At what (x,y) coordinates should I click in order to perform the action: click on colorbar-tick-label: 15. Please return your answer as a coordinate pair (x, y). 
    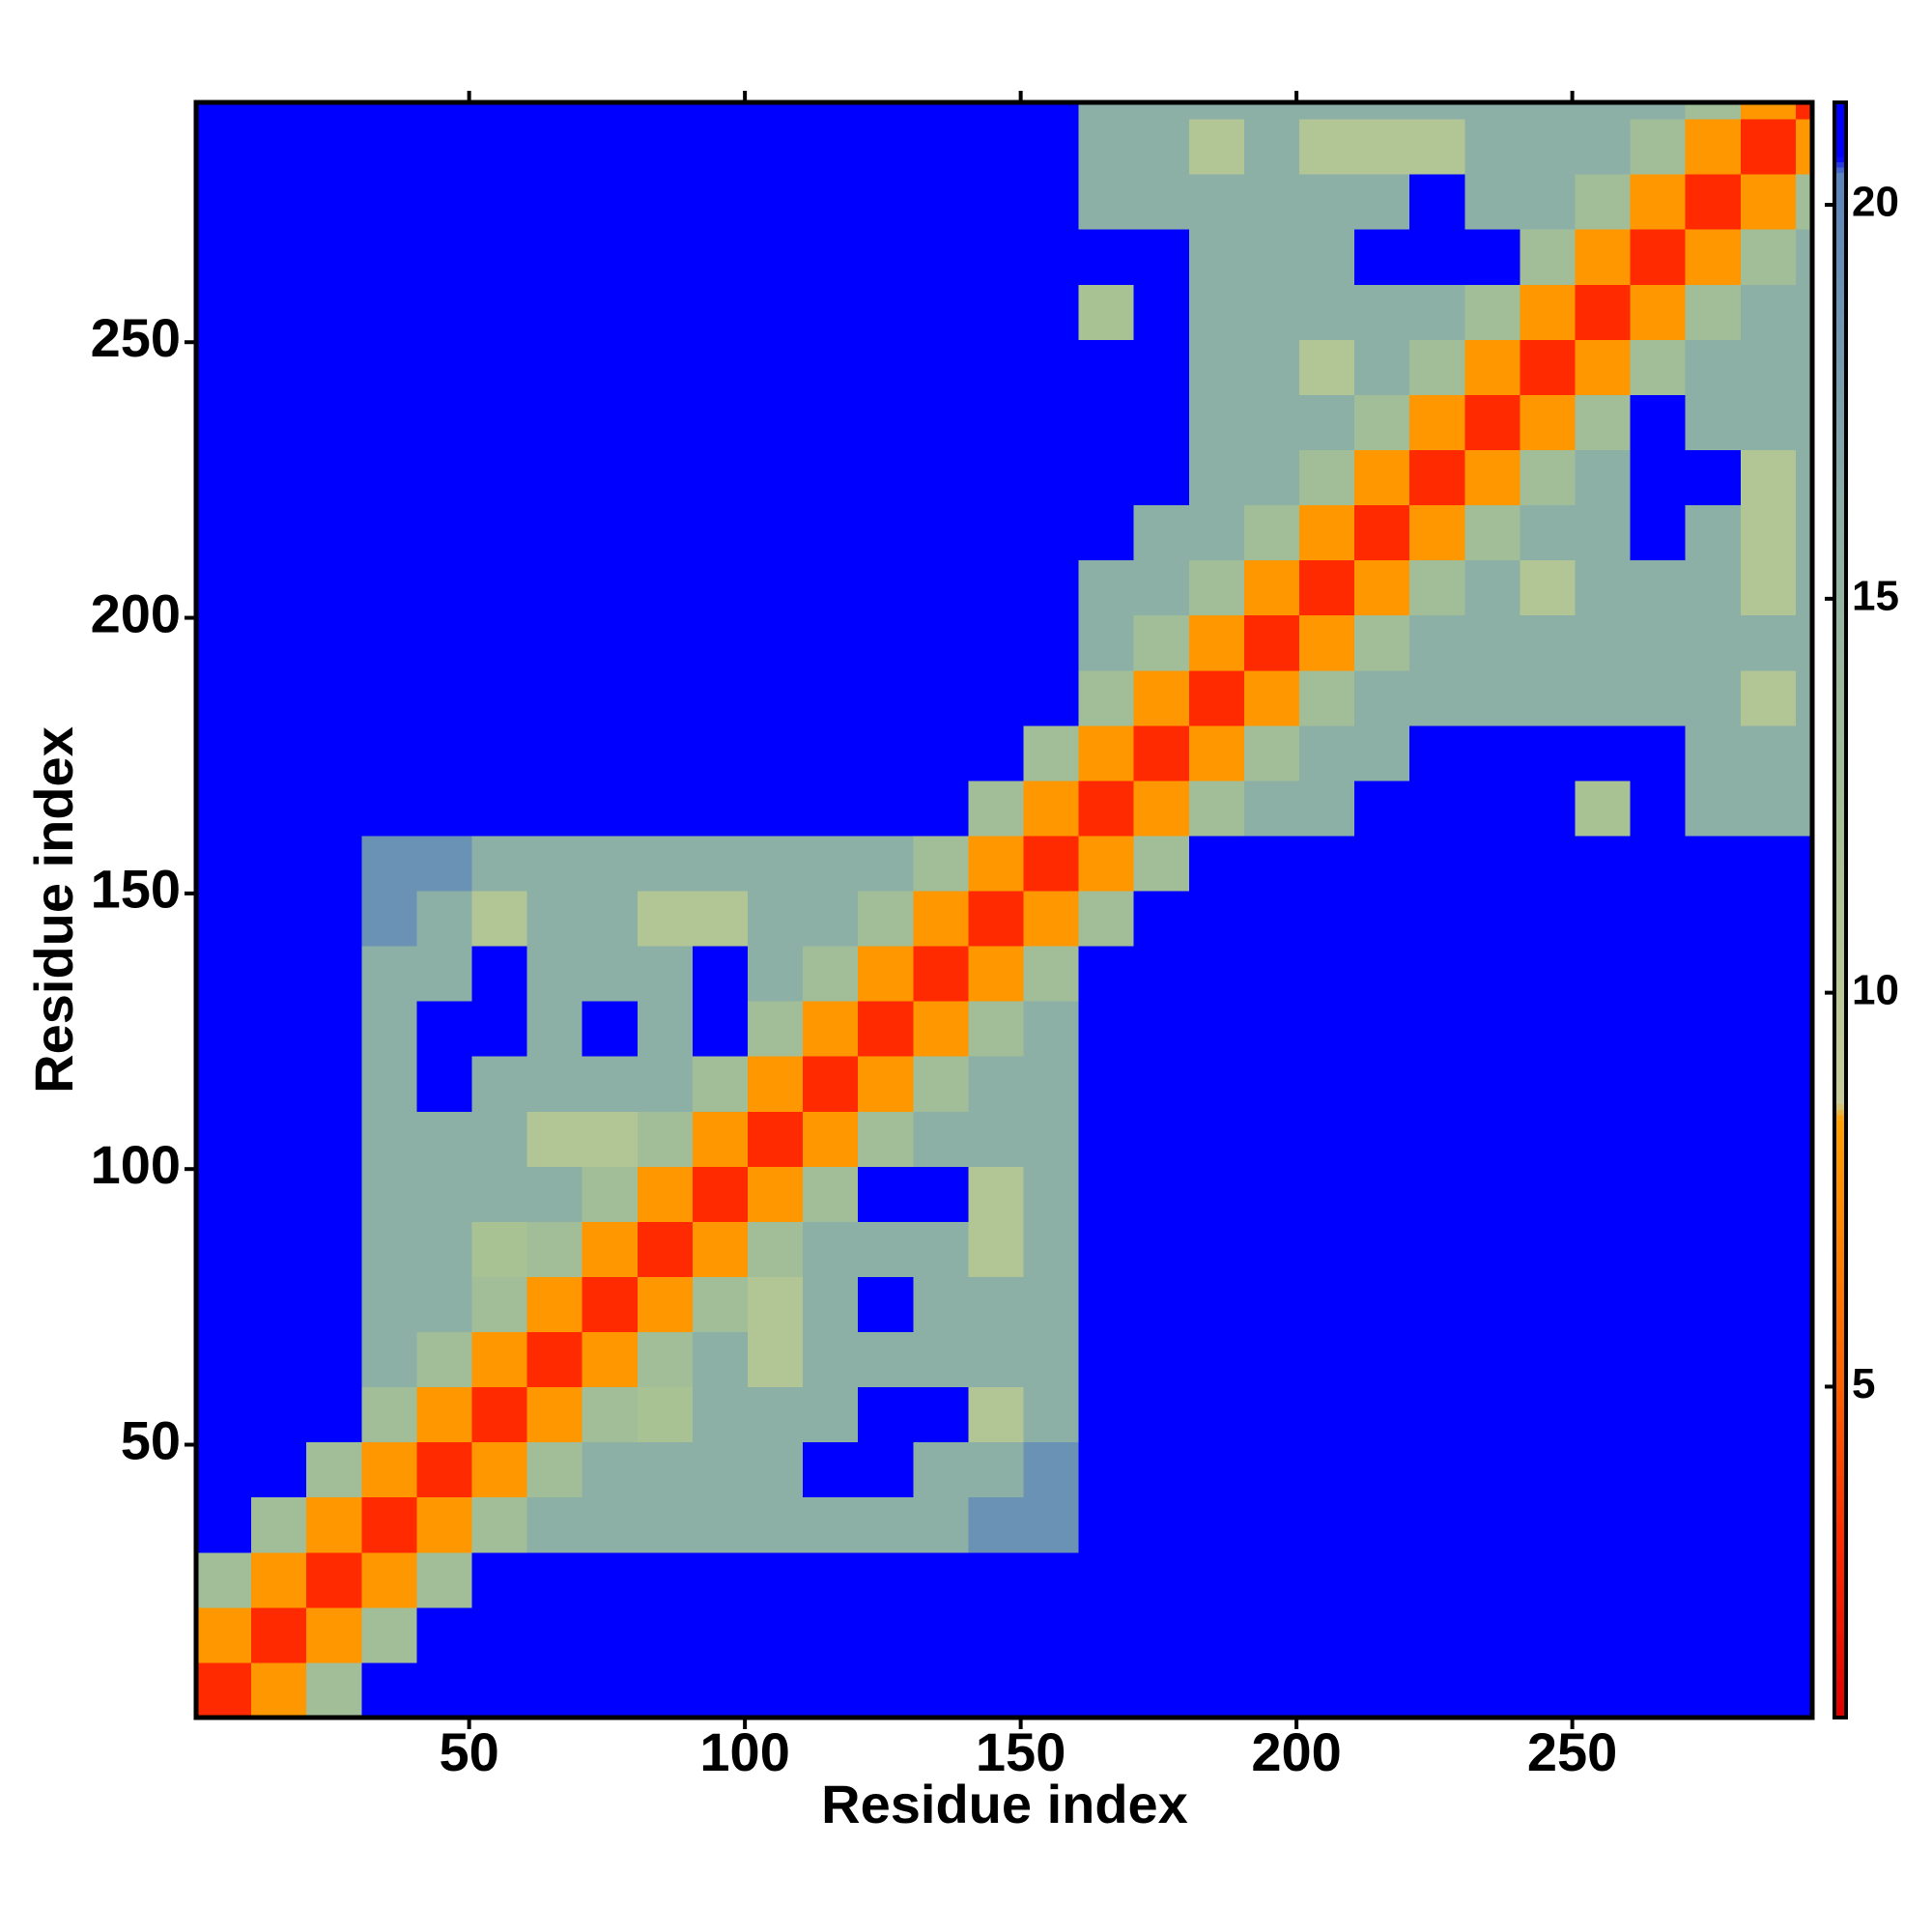
    Looking at the image, I should click on (1875, 595).